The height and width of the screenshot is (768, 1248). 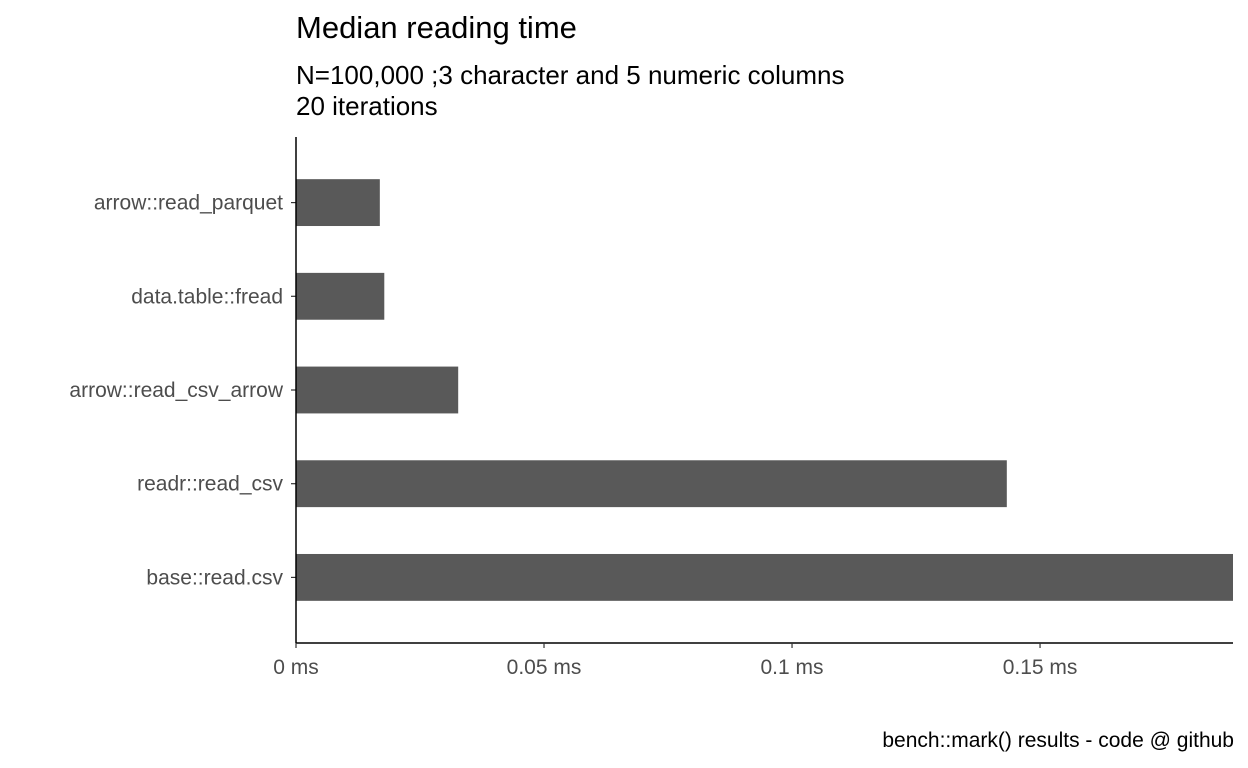 What do you see at coordinates (176, 390) in the screenshot?
I see `y-tick-label: arrow::read_csv_arrow` at bounding box center [176, 390].